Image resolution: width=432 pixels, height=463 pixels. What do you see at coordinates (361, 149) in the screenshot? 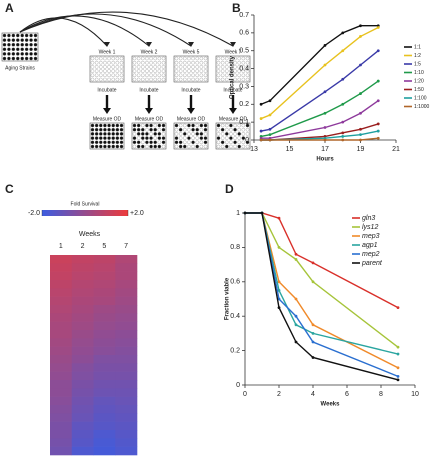
I see `x-tick-label: 19` at bounding box center [361, 149].